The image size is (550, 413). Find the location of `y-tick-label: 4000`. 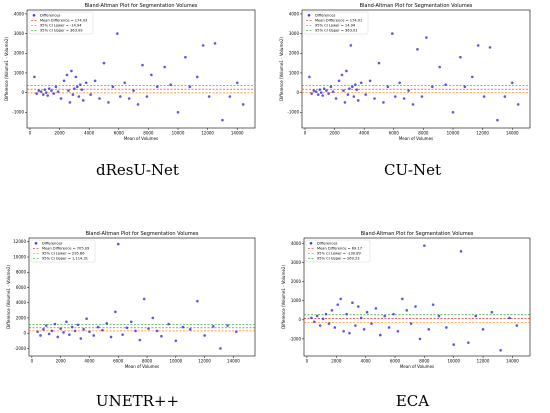

y-tick-label: 4000 is located at coordinates (296, 243).